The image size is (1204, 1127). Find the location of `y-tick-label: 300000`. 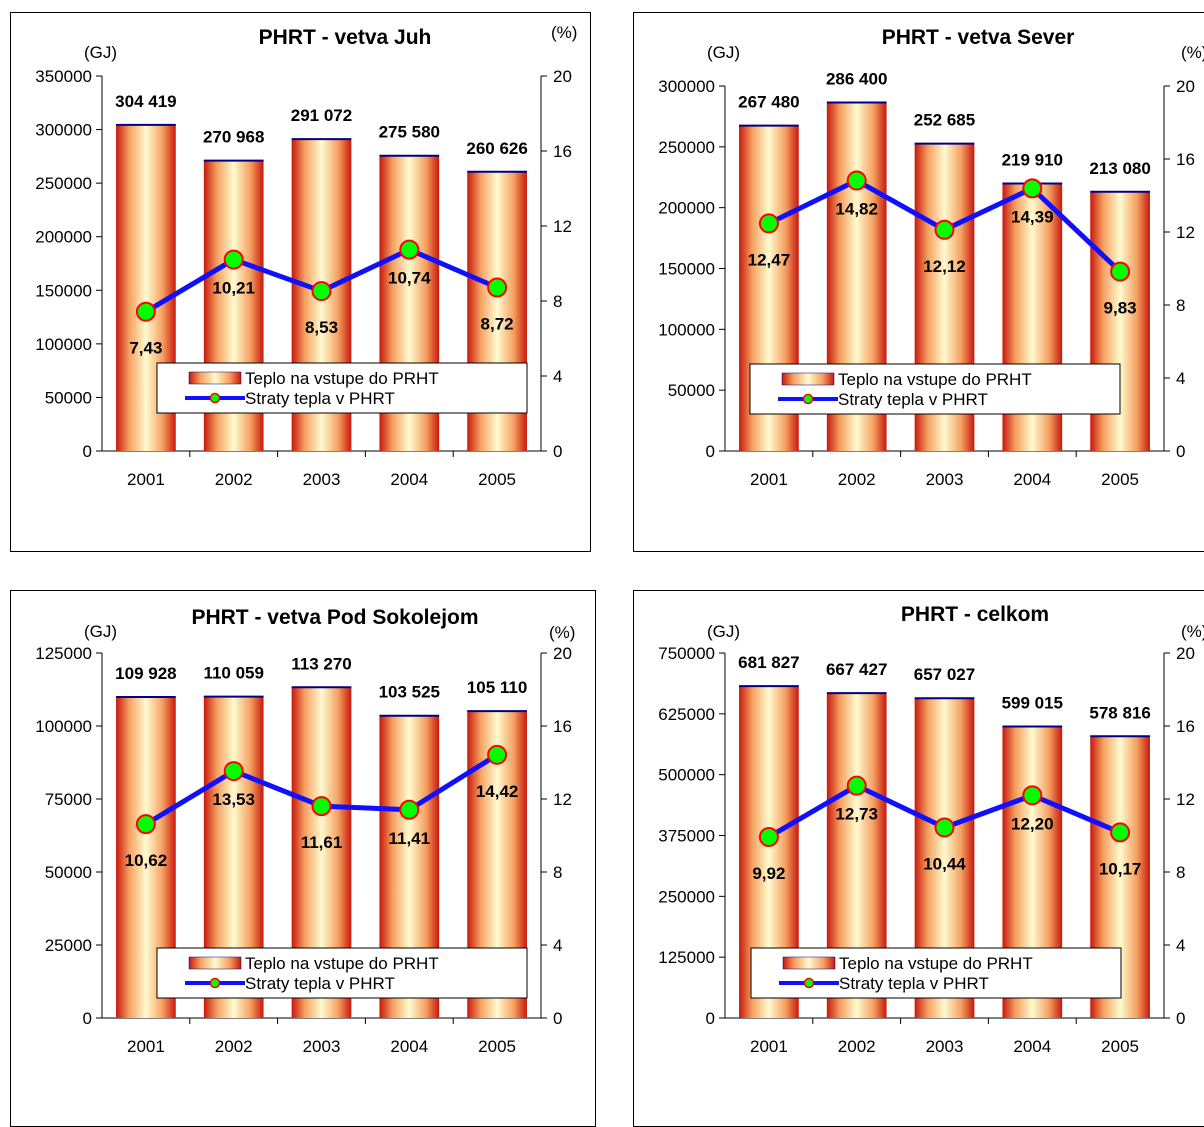

y-tick-label: 300000 is located at coordinates (686, 86).